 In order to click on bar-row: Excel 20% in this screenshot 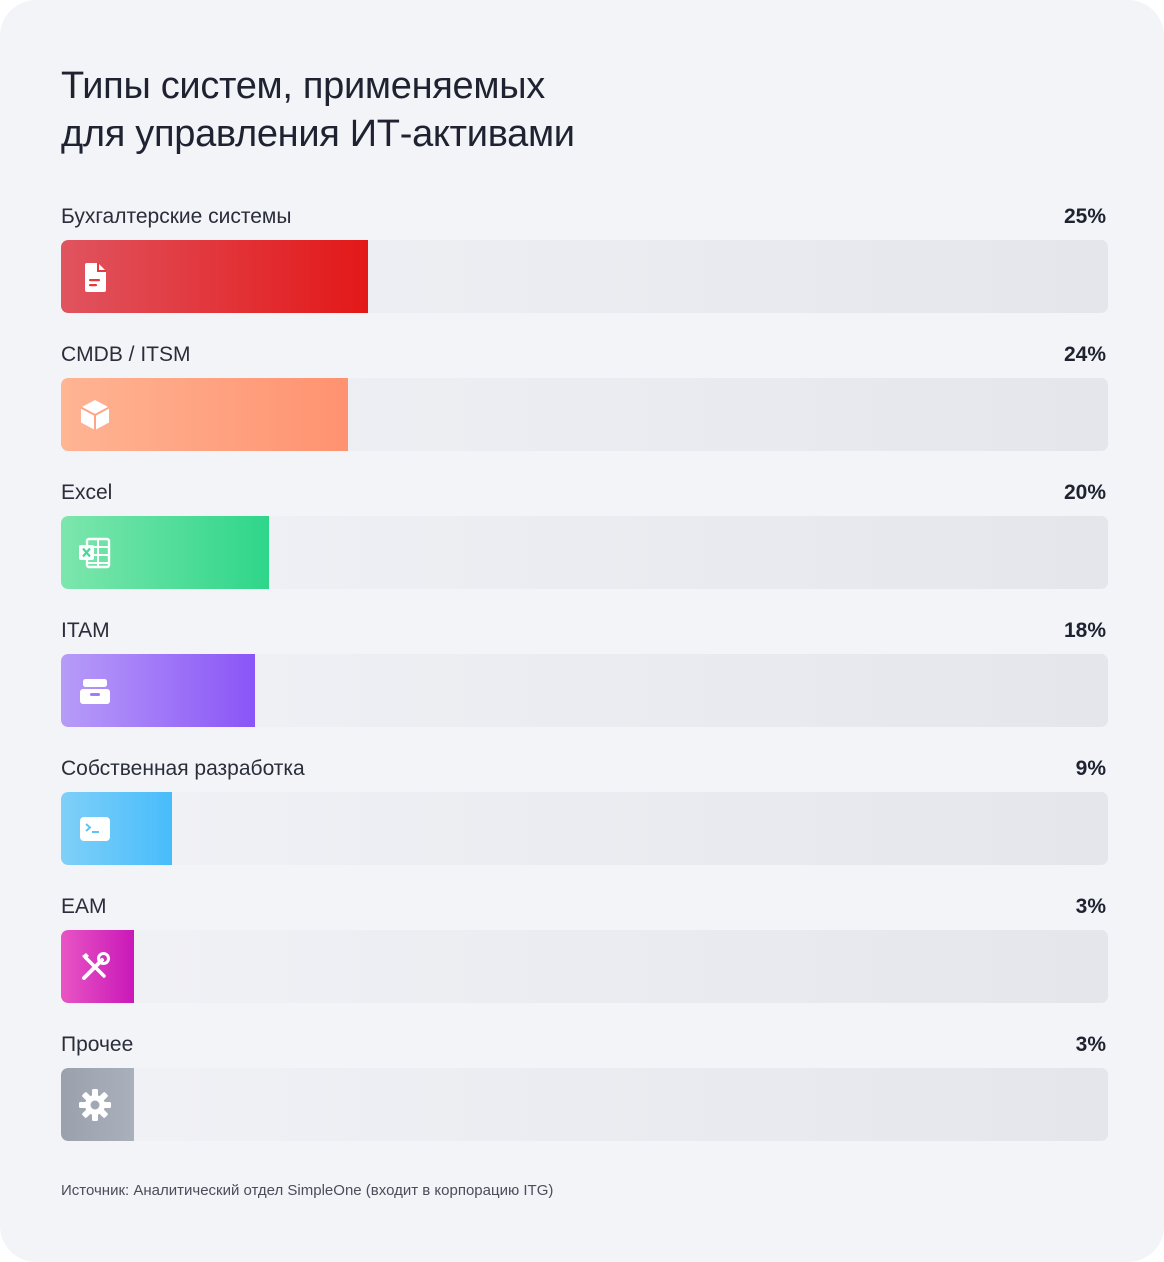, I will do `click(584, 533)`.